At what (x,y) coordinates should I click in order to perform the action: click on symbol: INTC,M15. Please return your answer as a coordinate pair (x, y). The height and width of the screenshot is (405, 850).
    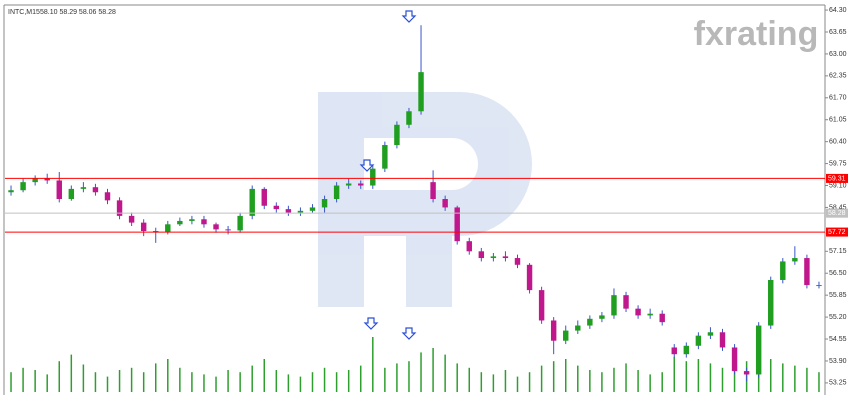
    Looking at the image, I should click on (24, 12).